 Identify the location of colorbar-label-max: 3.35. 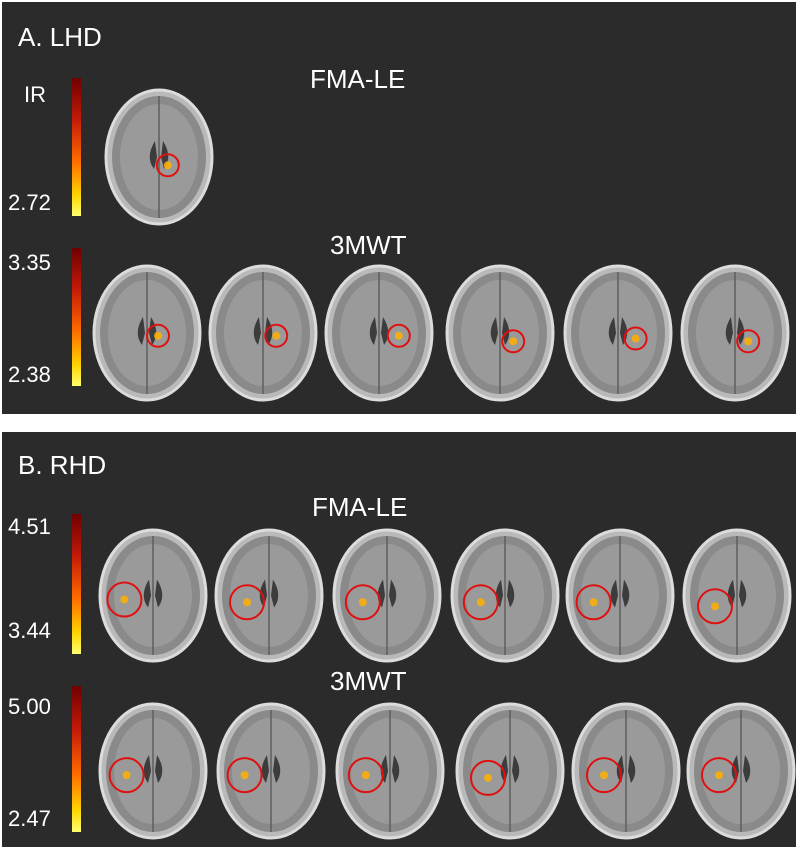
(29, 262).